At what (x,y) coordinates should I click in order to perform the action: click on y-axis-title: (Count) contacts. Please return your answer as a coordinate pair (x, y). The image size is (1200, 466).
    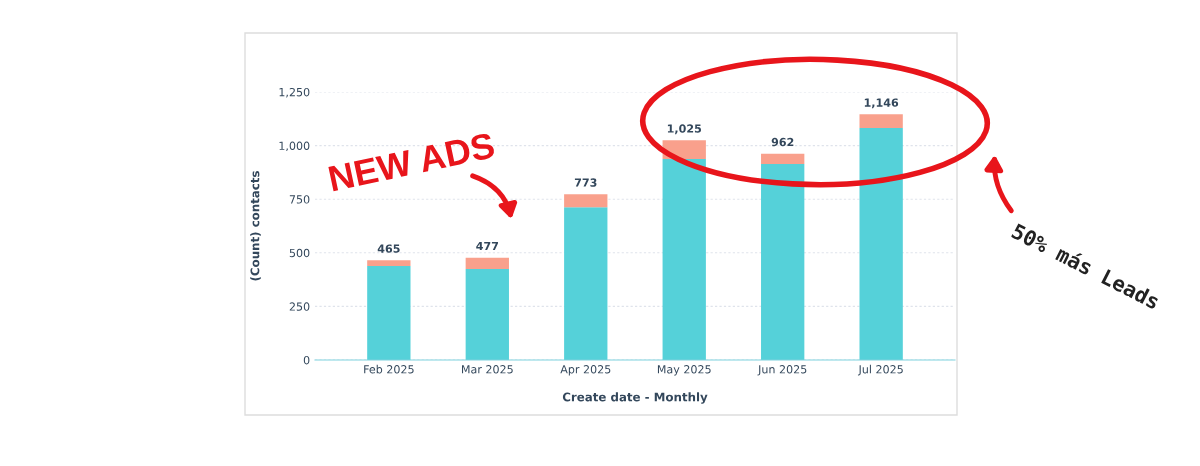
    Looking at the image, I should click on (255, 226).